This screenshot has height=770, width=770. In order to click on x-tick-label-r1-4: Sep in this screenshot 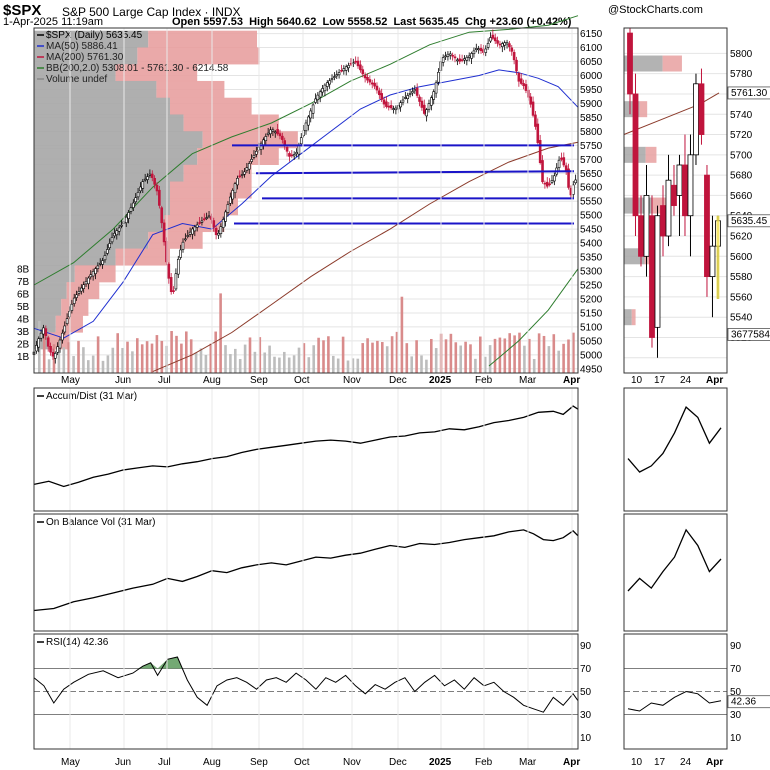, I will do `click(259, 762)`.